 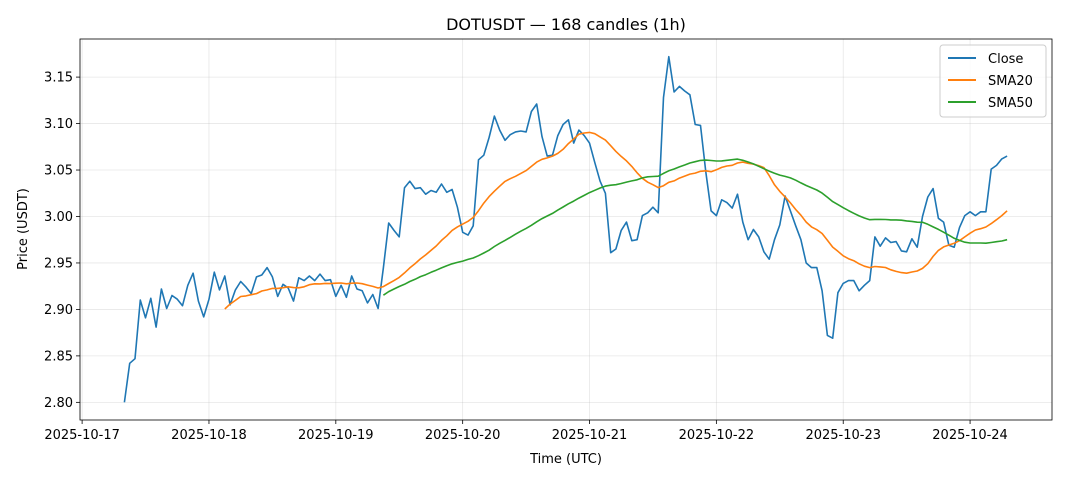 I want to click on y-tick-label: 3.15, so click(x=58, y=78).